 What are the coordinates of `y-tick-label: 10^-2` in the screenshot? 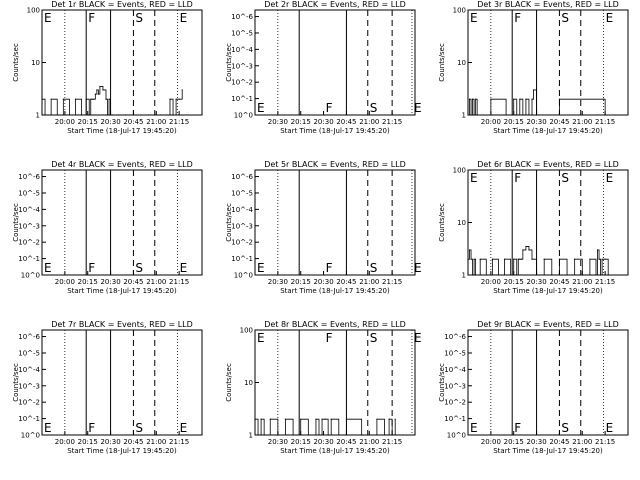 It's located at (29, 403).